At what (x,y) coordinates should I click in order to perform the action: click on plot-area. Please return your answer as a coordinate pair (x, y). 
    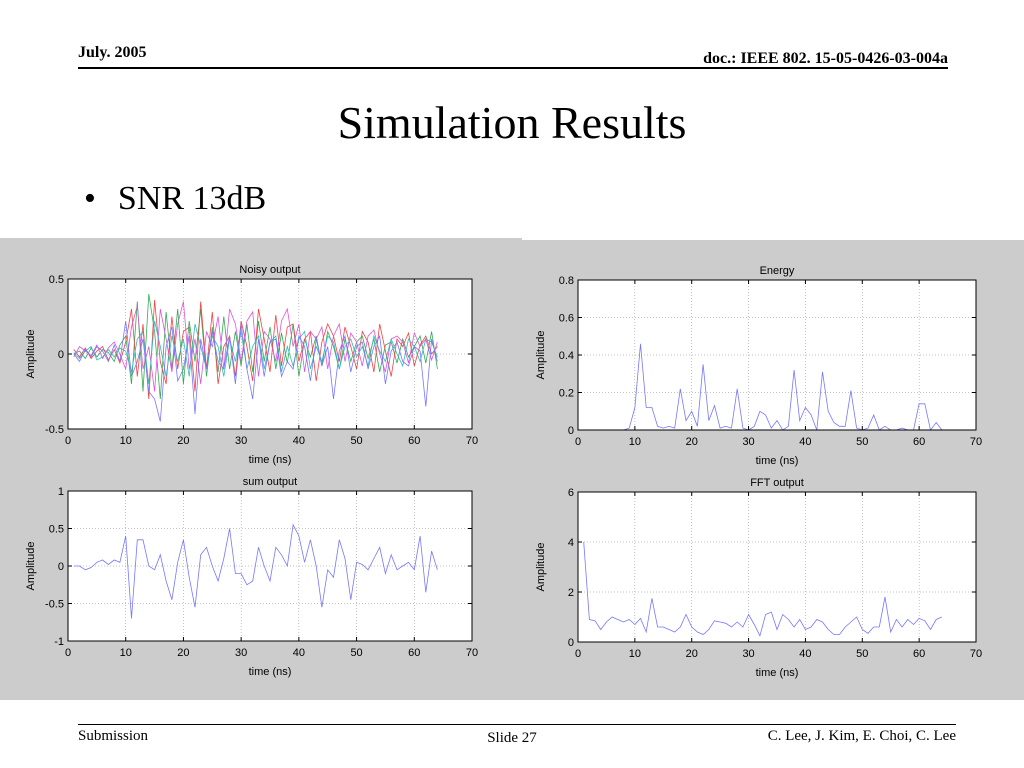
    Looking at the image, I should click on (777, 567).